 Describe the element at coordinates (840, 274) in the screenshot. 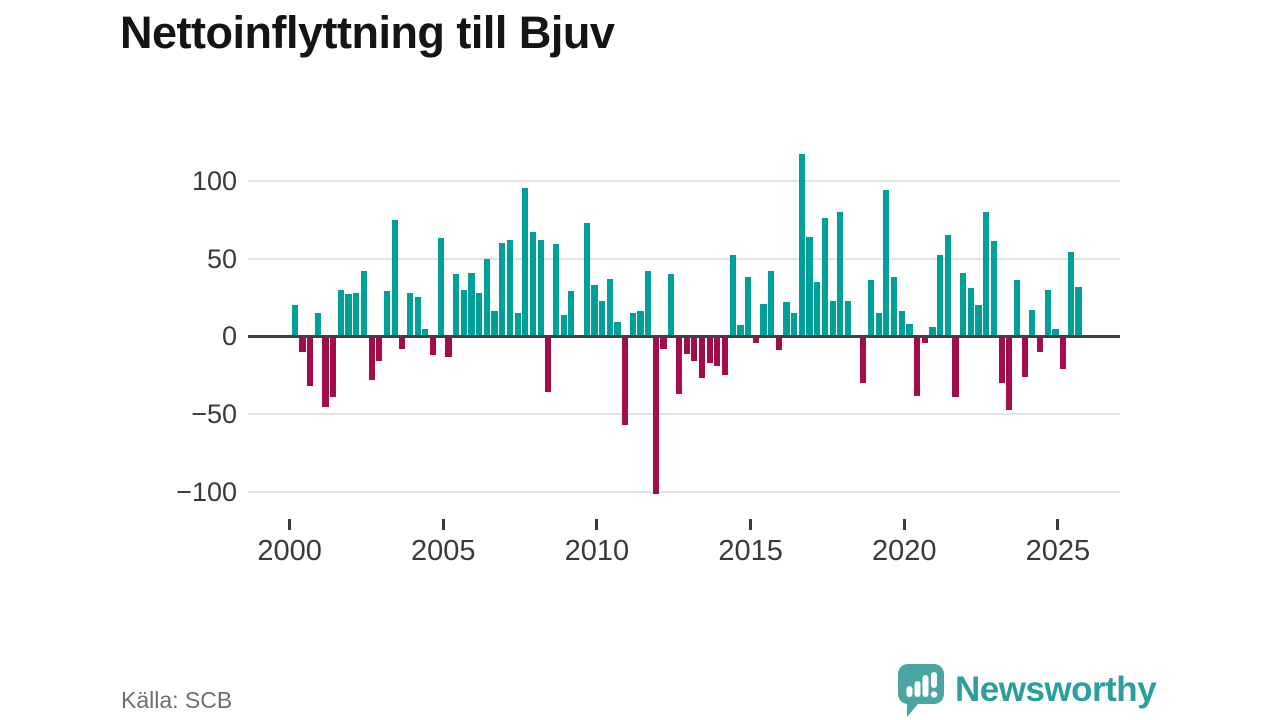

I see `bar-2017-Q4` at that location.